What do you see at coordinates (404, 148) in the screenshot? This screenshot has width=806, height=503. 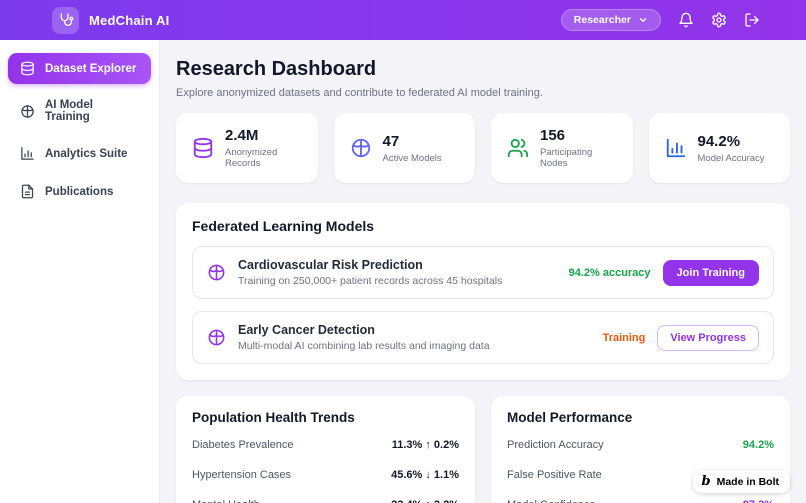 I see `stat-card-active-models: 47 Active Models` at bounding box center [404, 148].